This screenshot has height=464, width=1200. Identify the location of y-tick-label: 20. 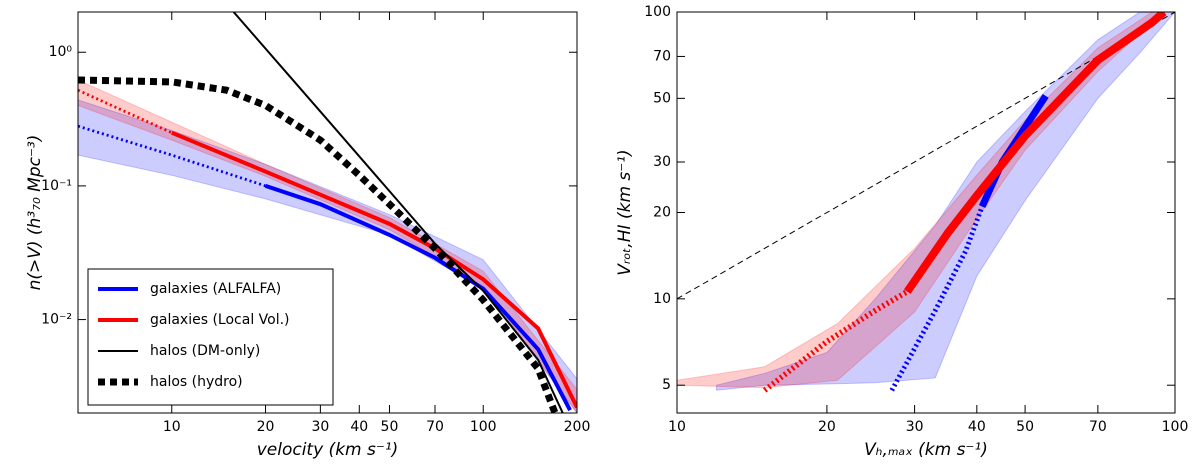
(662, 213).